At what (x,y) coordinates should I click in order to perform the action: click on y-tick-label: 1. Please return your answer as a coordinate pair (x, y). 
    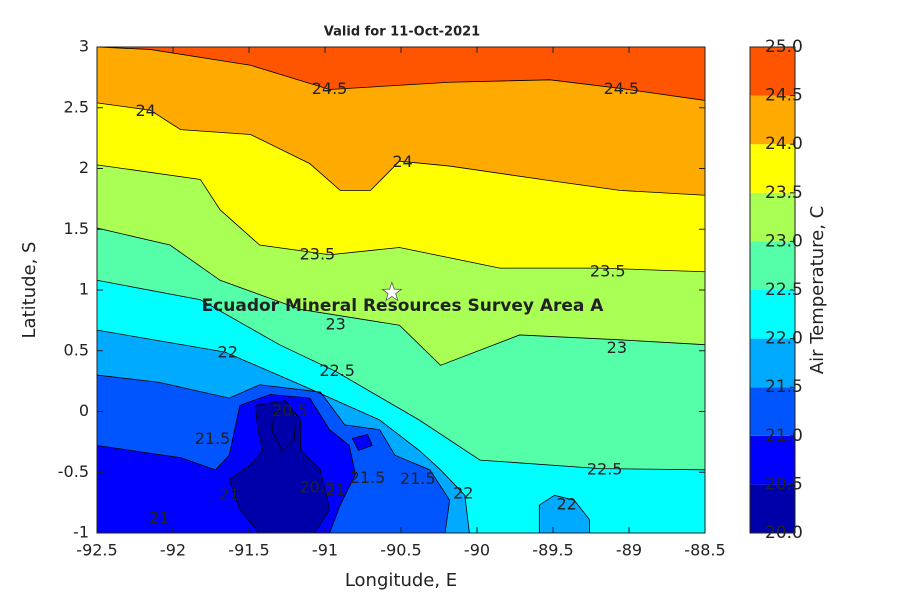
    Looking at the image, I should click on (84, 289).